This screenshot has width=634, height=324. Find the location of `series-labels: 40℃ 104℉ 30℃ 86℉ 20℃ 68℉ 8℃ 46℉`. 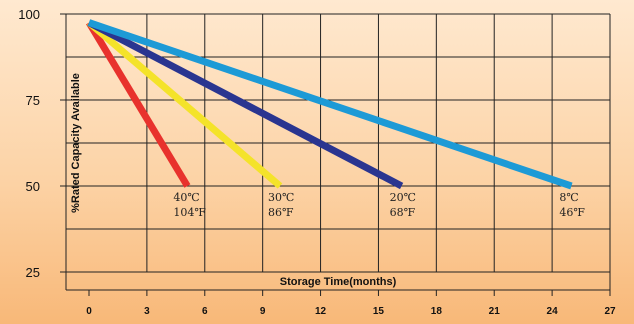

series-labels: 40℃ 104℉ 30℃ 86℉ 20℃ 68℉ 8℃ 46℉ is located at coordinates (379, 205).